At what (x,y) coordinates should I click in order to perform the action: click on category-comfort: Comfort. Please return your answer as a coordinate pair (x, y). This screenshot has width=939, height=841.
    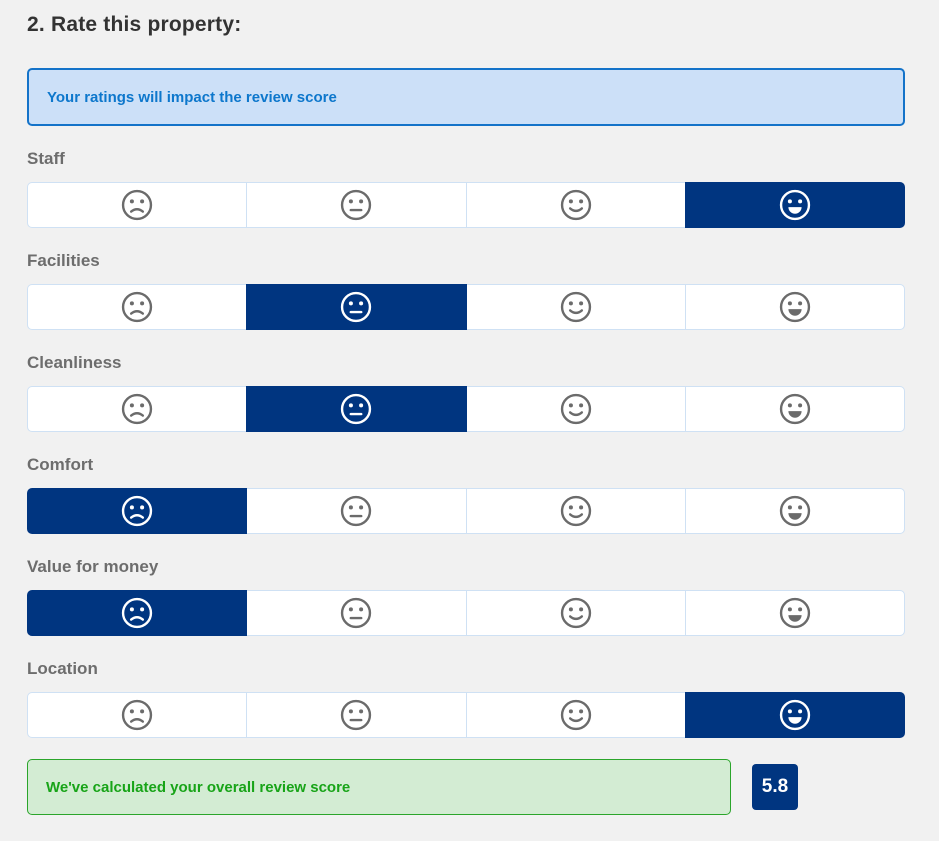
    Looking at the image, I should click on (466, 495).